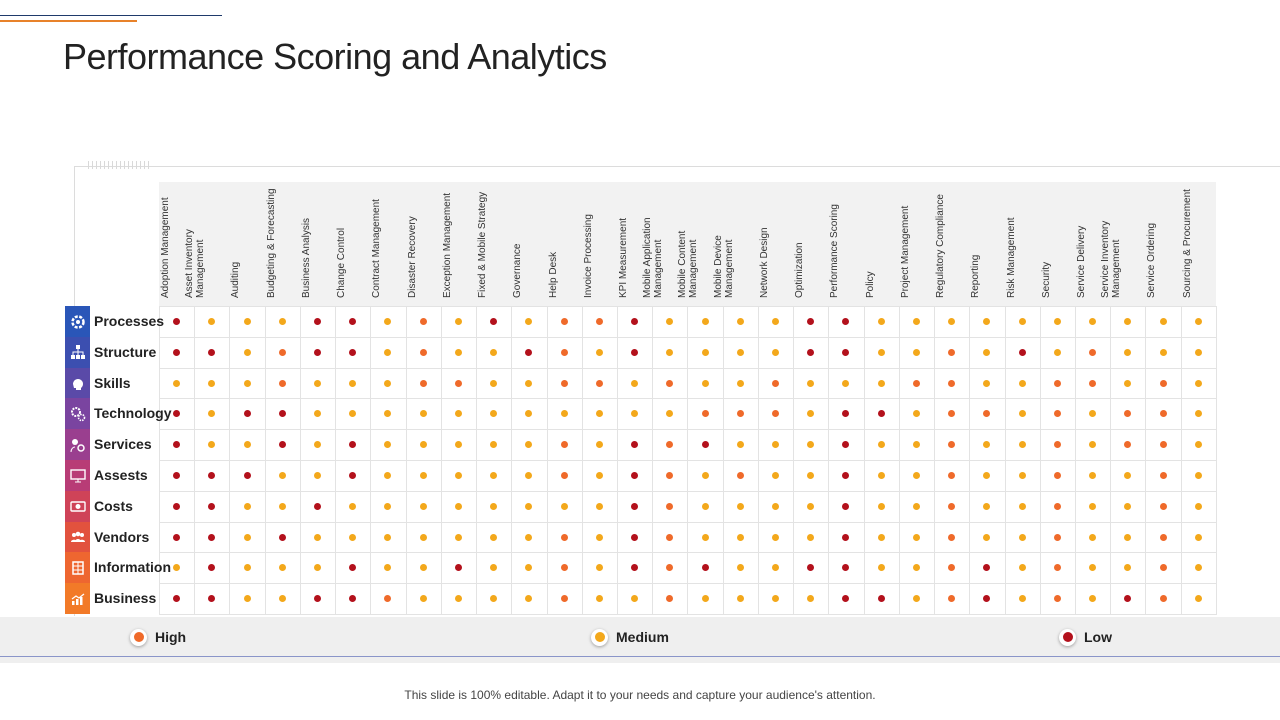 Image resolution: width=1280 pixels, height=720 pixels. What do you see at coordinates (483, 244) in the screenshot?
I see `column-header-label: Fixed & Mobile Strategy` at bounding box center [483, 244].